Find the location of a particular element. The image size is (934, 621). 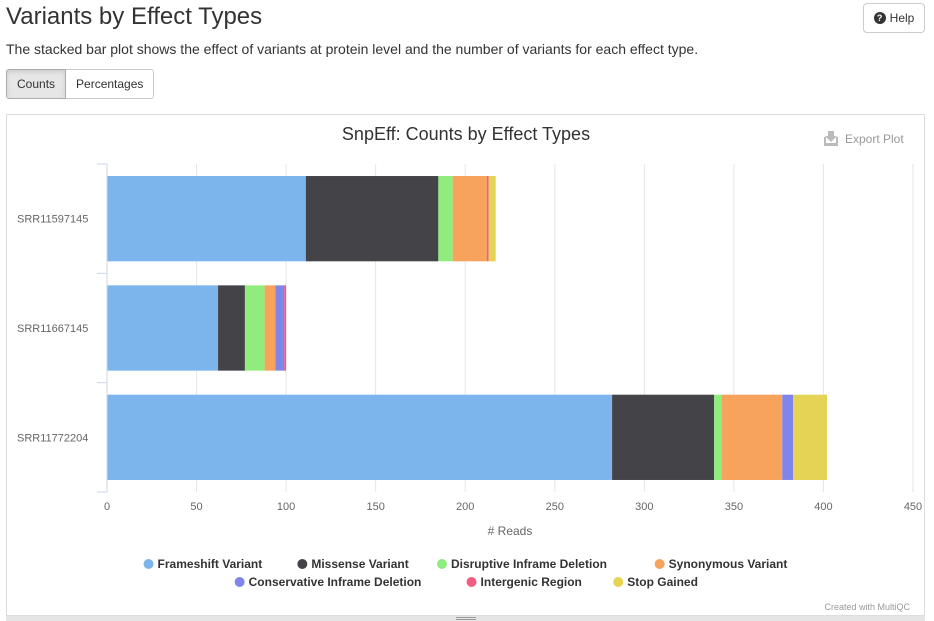

legend-label: Missense Variant is located at coordinates (359, 564).